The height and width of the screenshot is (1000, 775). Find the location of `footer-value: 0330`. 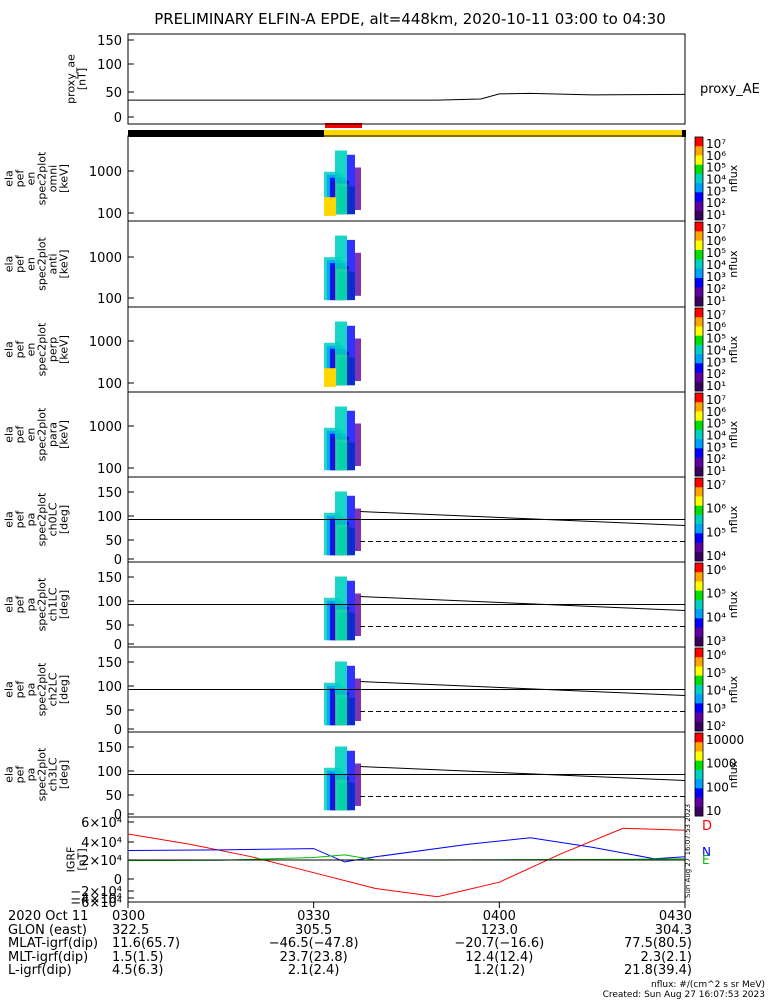

footer-value: 0330 is located at coordinates (313, 916).